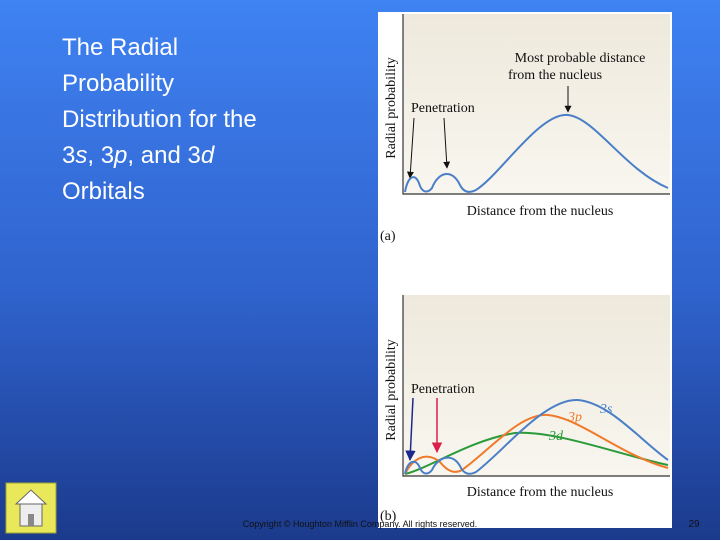 This screenshot has height=540, width=720. What do you see at coordinates (103, 191) in the screenshot?
I see `title-part: Orbitals` at bounding box center [103, 191].